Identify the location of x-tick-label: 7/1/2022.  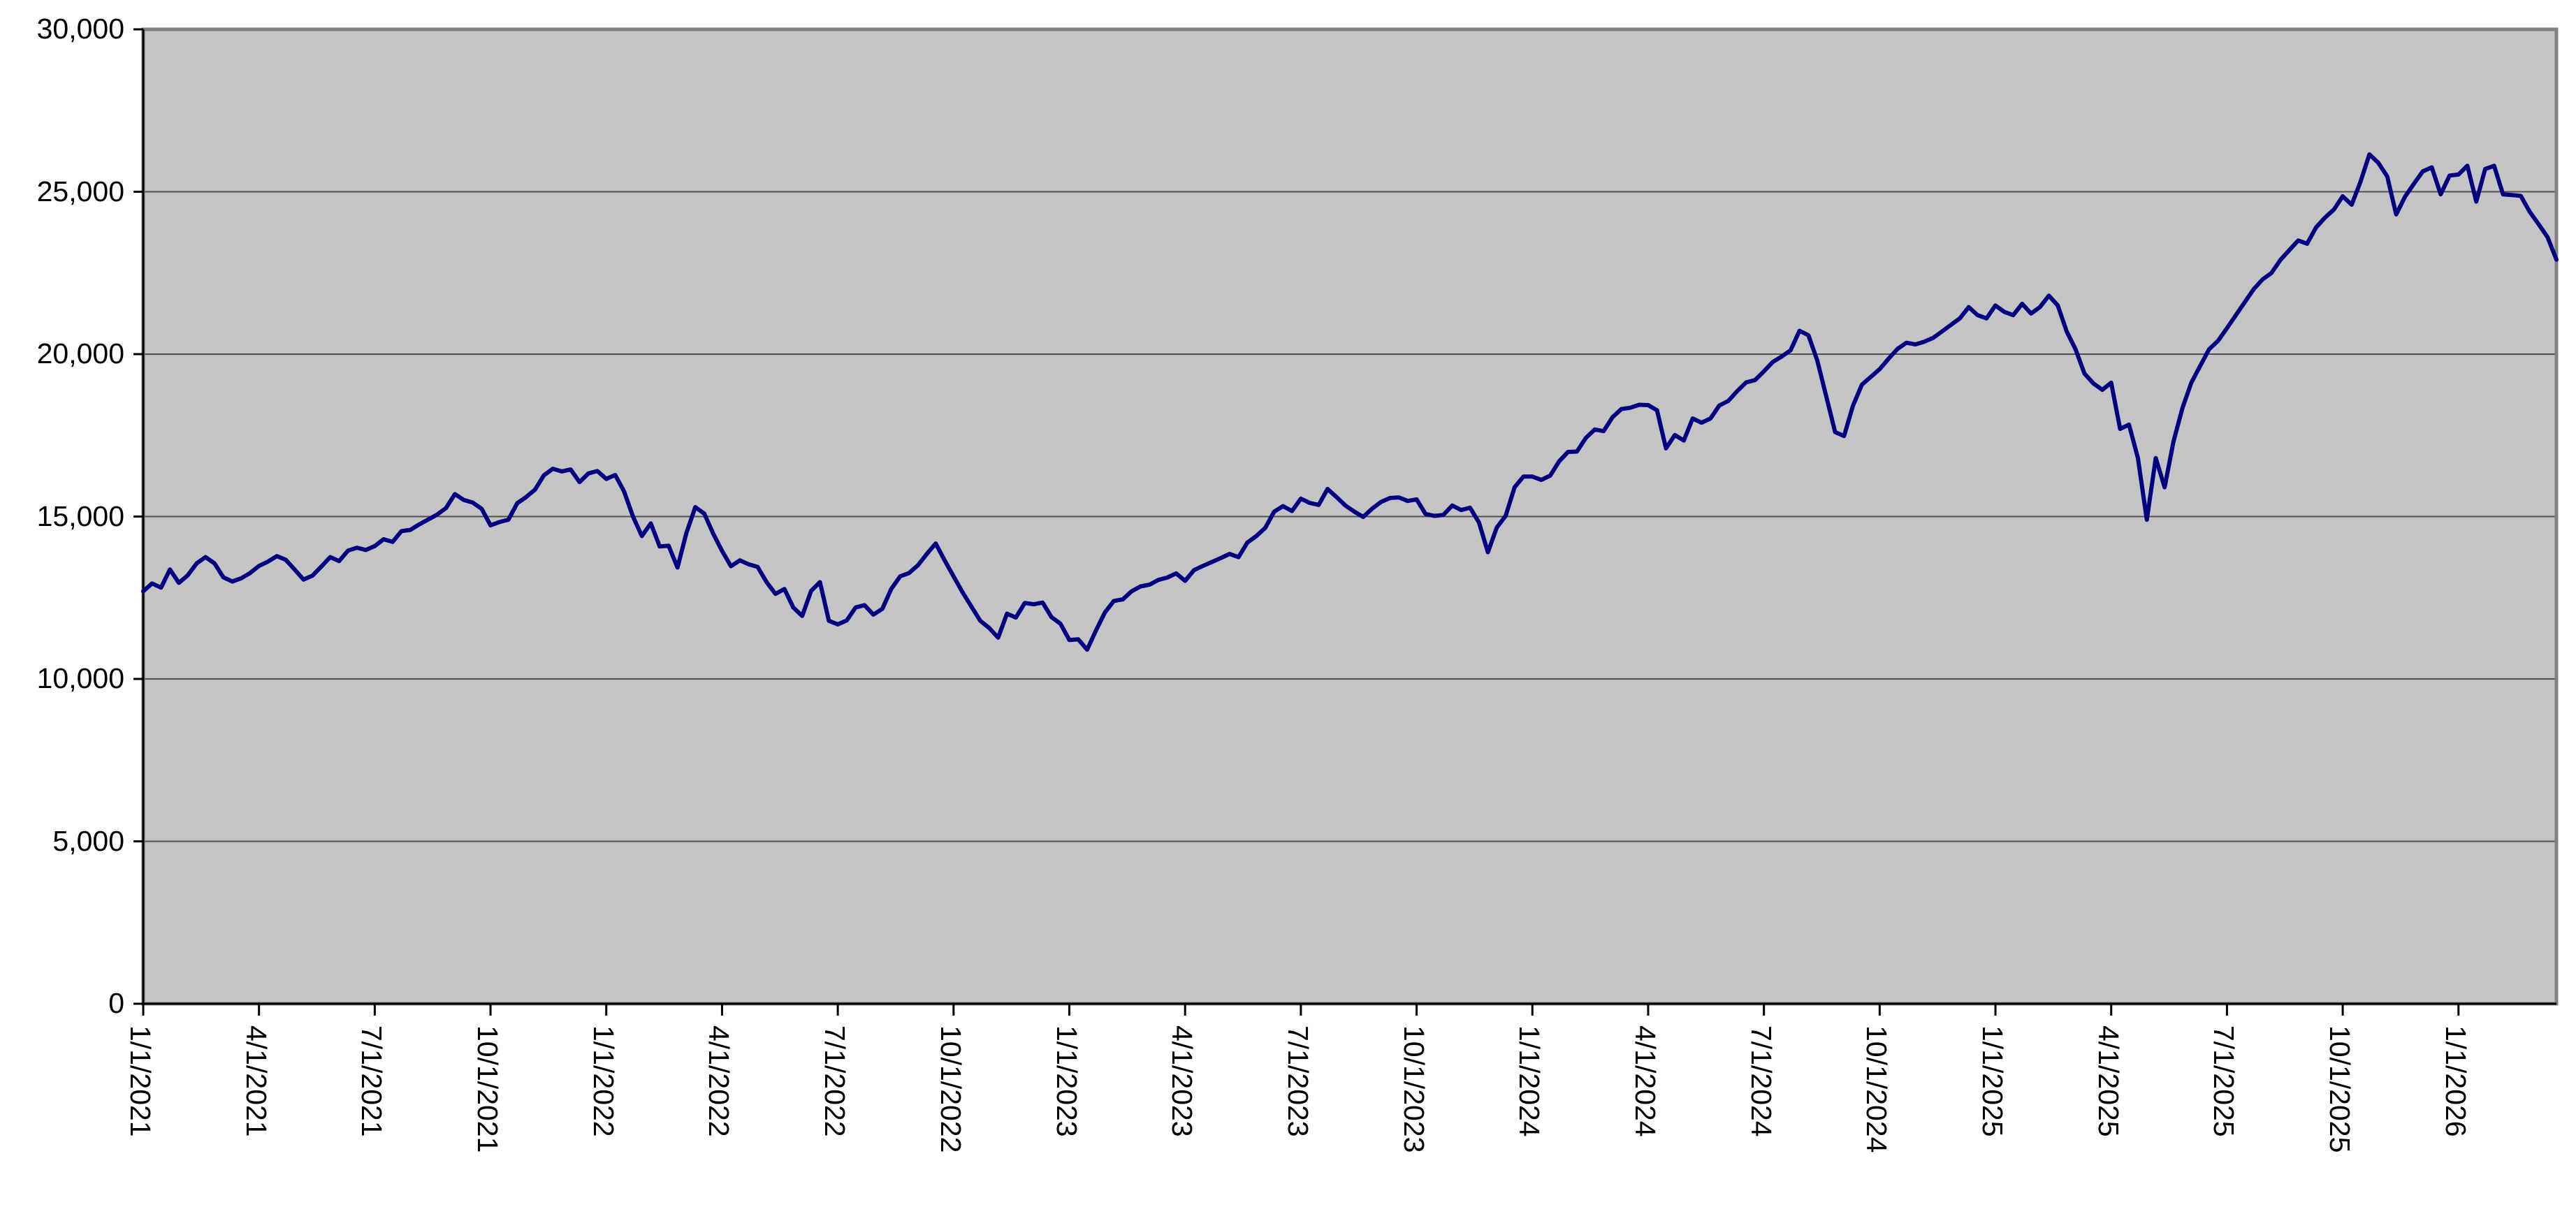
(835, 1081).